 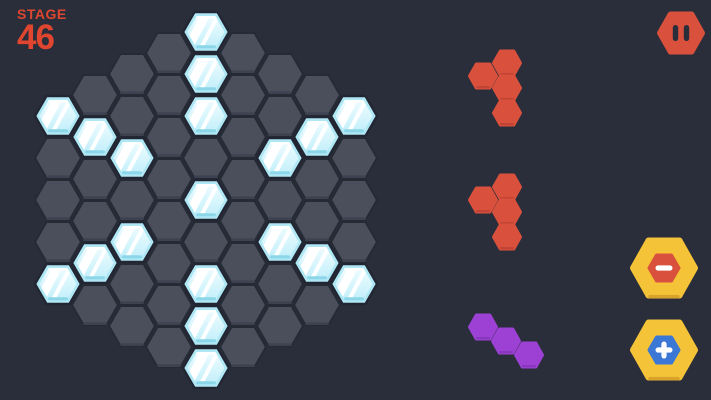 I want to click on pause-button, so click(x=681, y=33).